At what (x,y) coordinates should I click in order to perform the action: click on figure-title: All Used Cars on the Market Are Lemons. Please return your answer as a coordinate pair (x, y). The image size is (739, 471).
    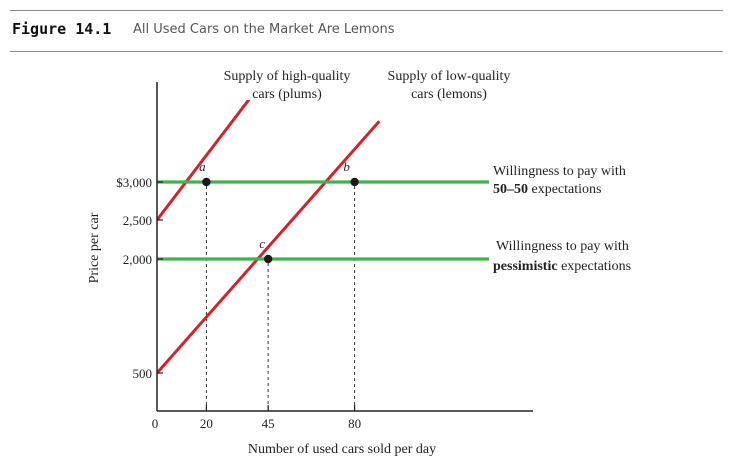
    Looking at the image, I should click on (264, 29).